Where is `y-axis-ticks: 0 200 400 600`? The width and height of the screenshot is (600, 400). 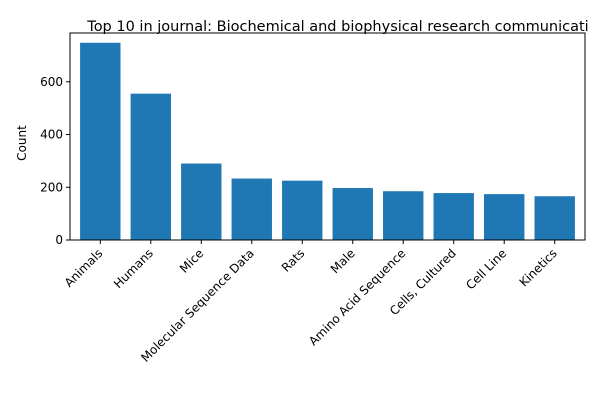
y-axis-ticks: 0 200 400 600 is located at coordinates (55, 161).